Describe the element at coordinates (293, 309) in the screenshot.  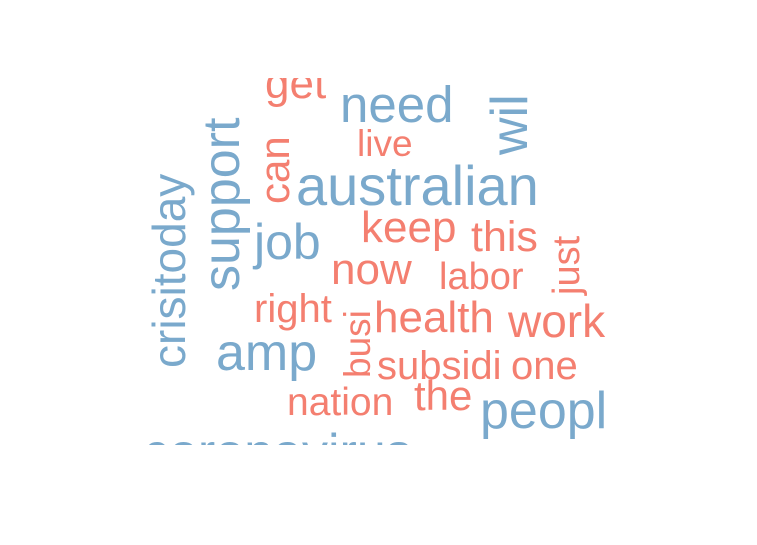
I see `word-right: right` at that location.